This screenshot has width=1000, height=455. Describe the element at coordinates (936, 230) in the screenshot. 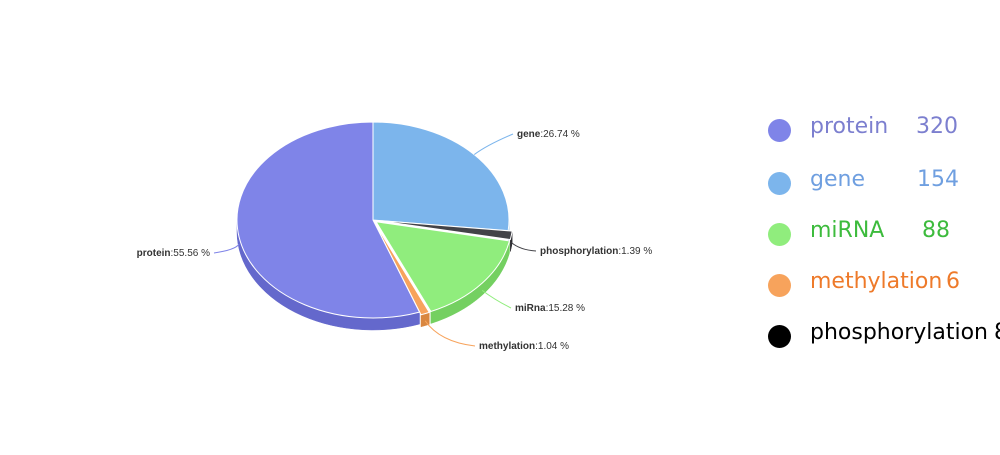

I see `legend-count: 88` at that location.